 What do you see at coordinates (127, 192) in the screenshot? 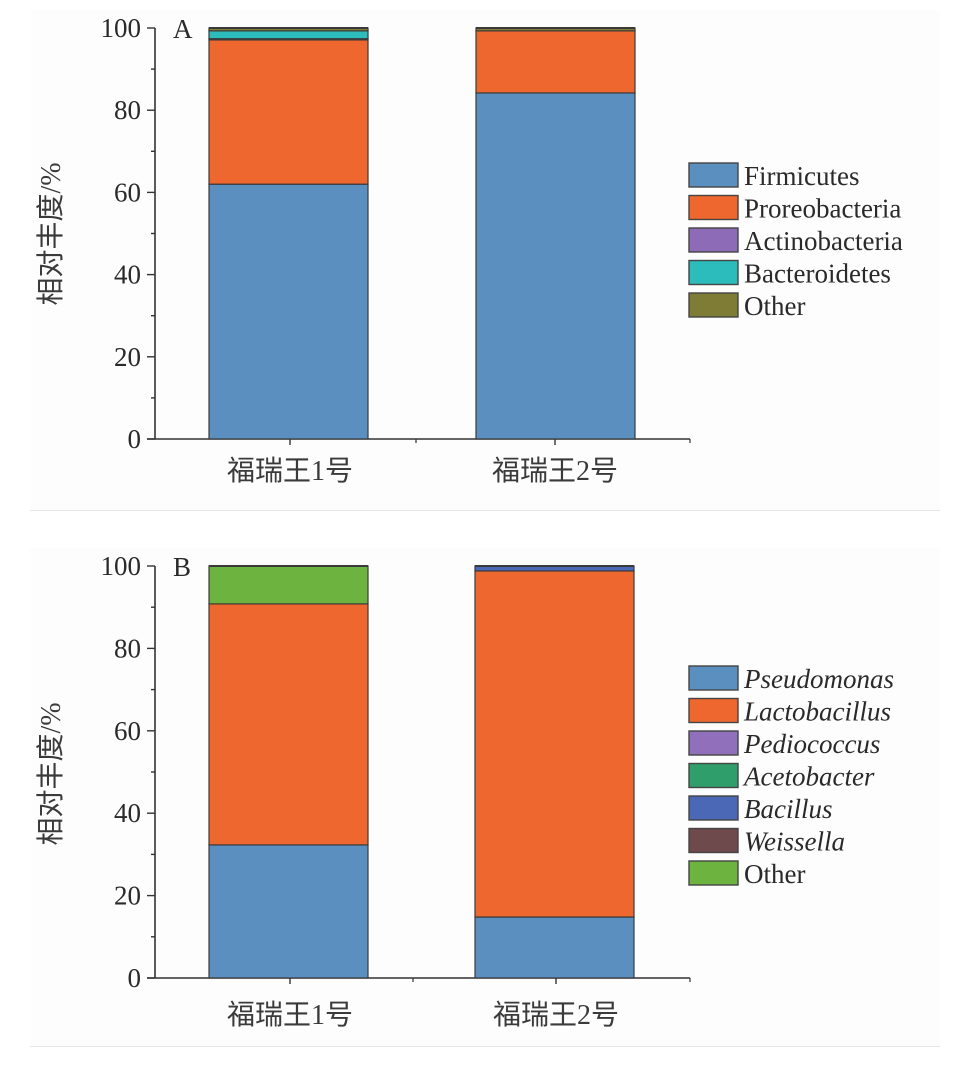
I see `chart-a-y-tick-label: 60` at bounding box center [127, 192].